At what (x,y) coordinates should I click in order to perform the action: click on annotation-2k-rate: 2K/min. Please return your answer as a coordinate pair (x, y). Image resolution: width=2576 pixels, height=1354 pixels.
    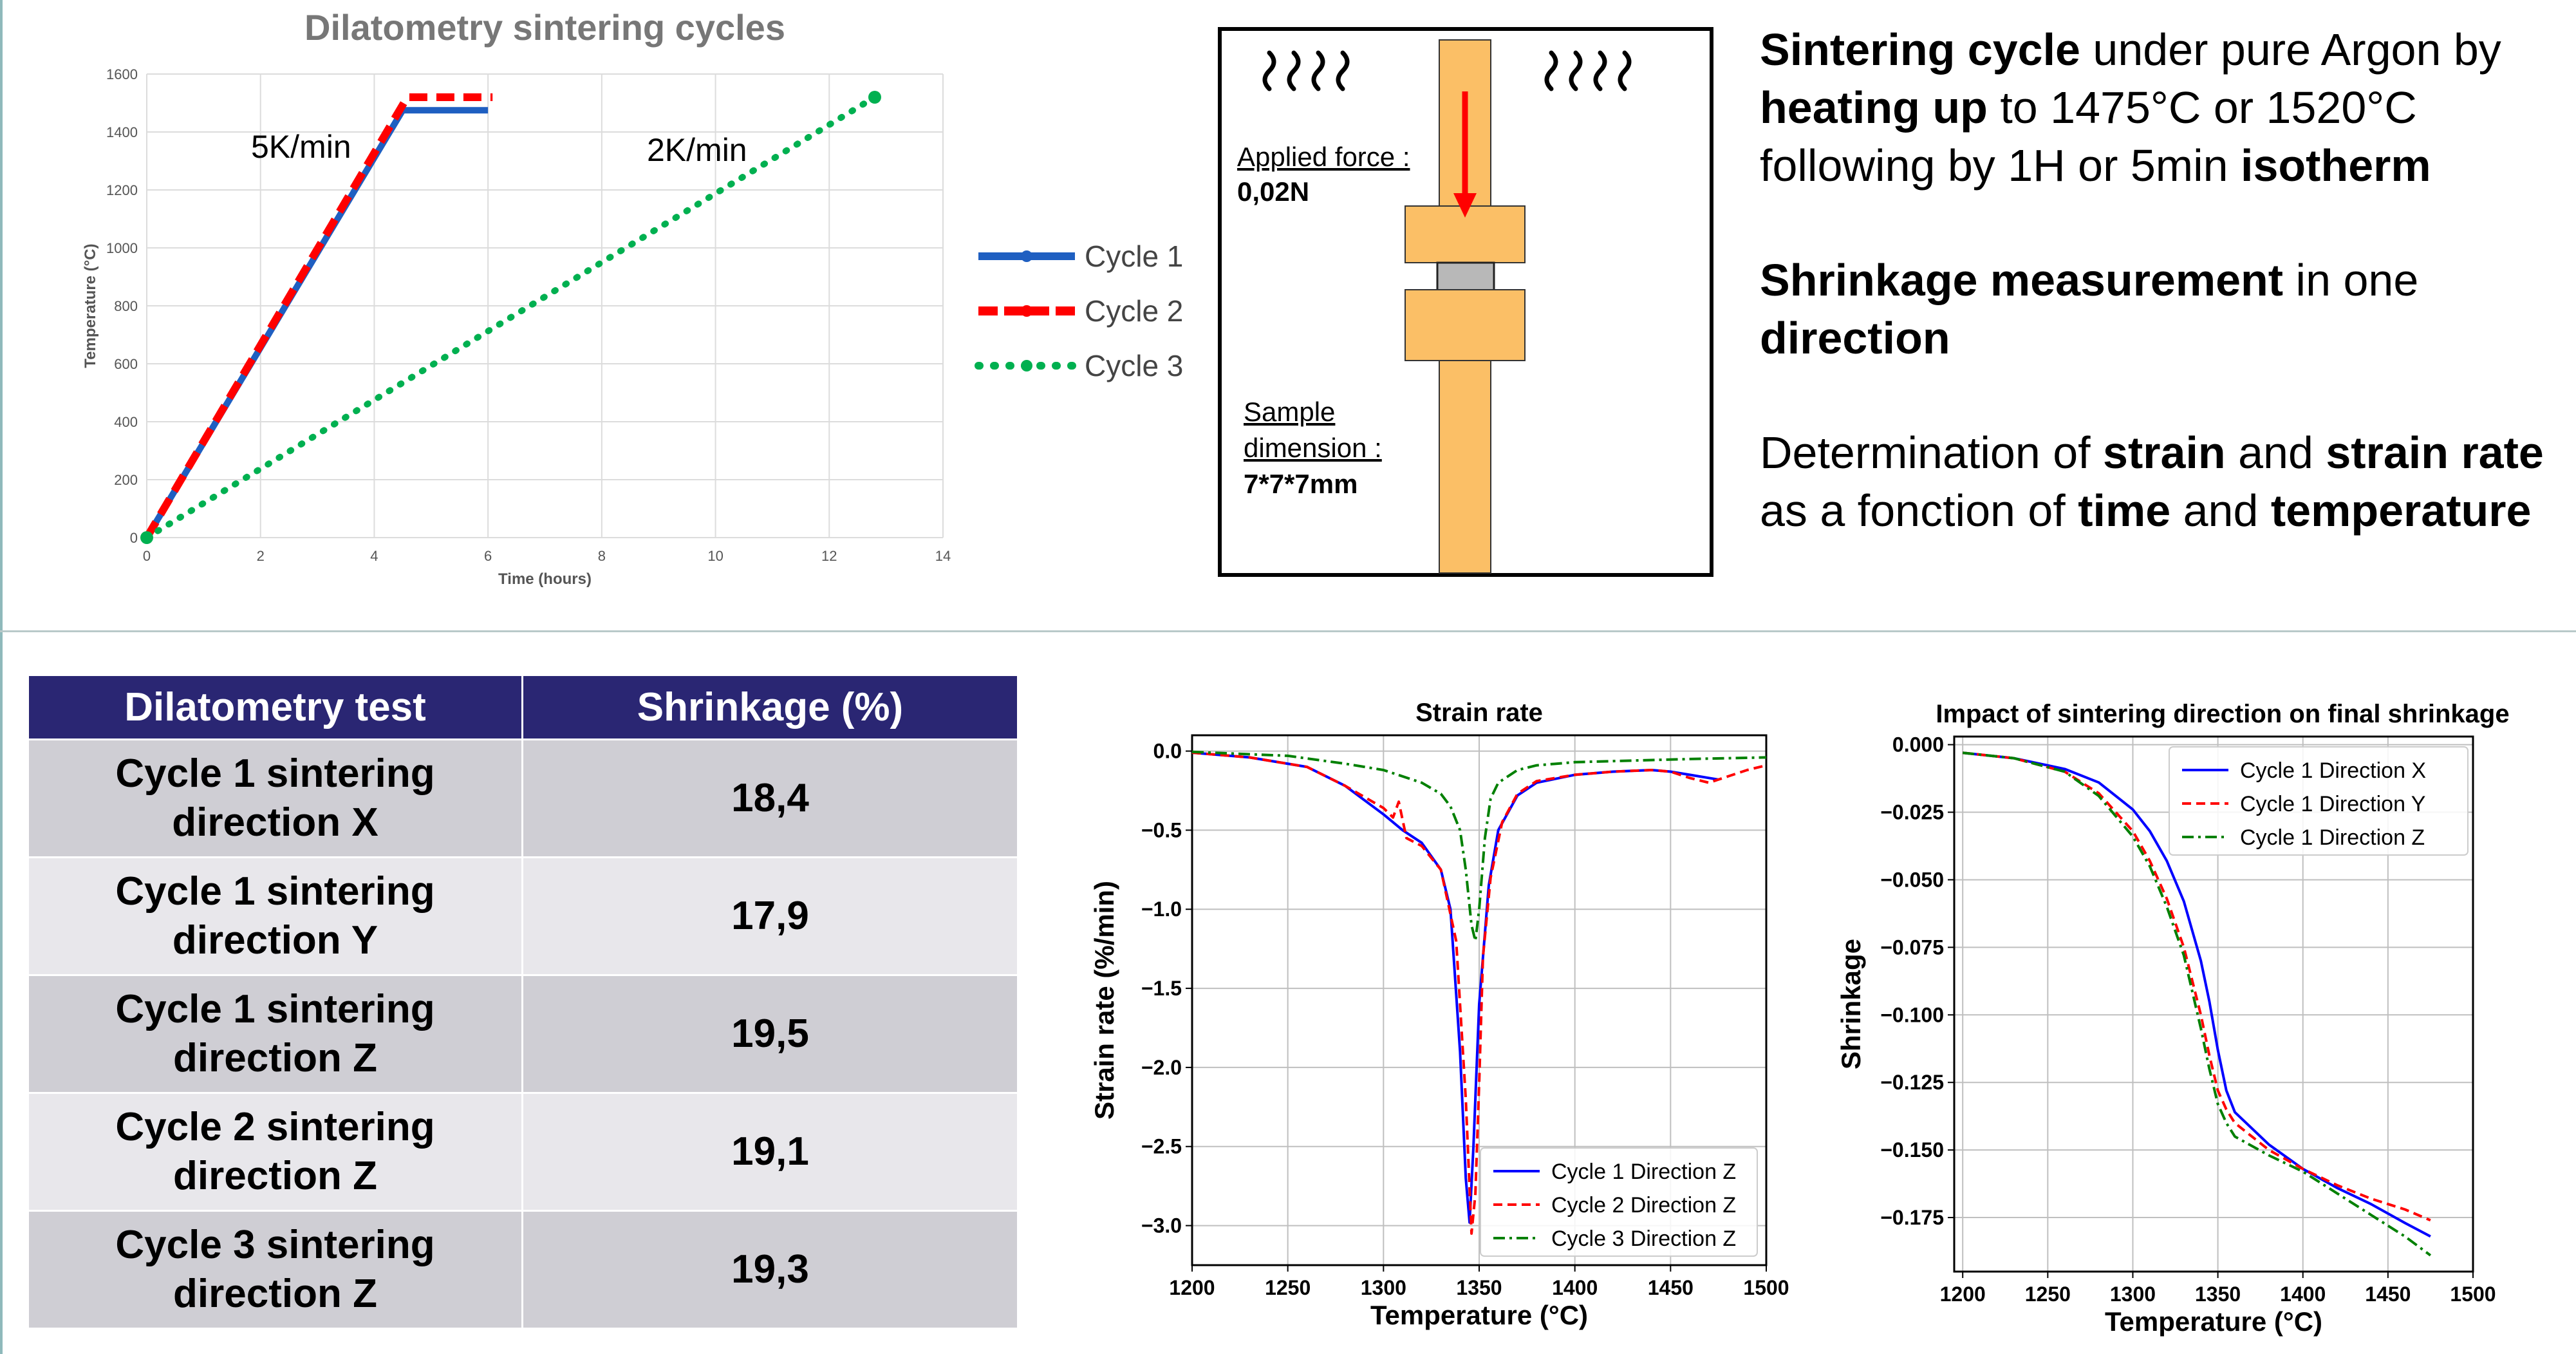
    Looking at the image, I should click on (697, 150).